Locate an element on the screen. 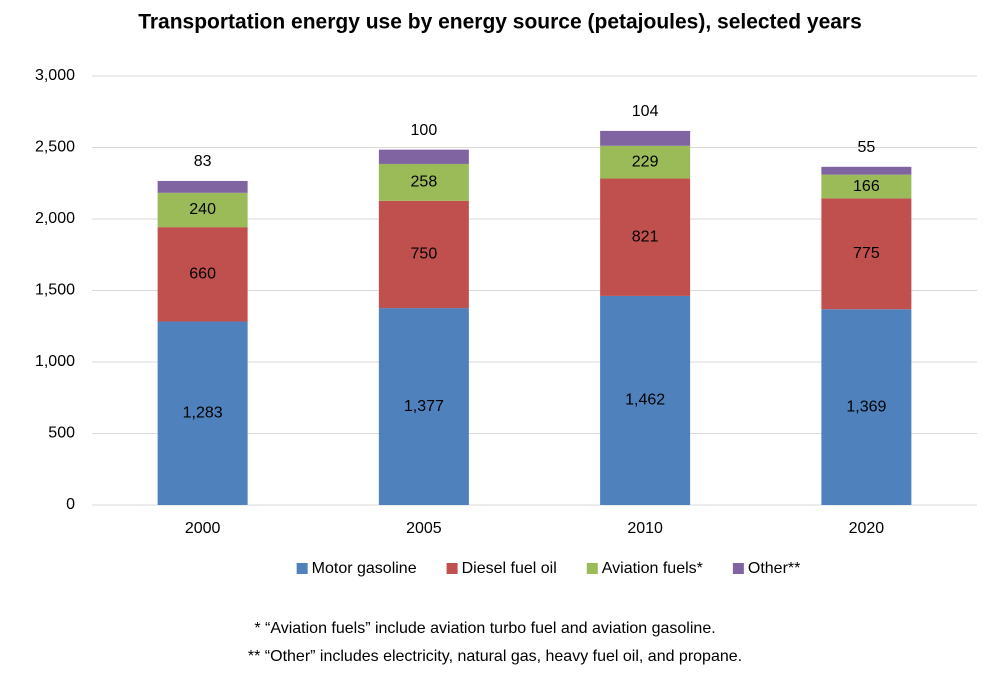  x-tick-label: 2005 is located at coordinates (424, 528).